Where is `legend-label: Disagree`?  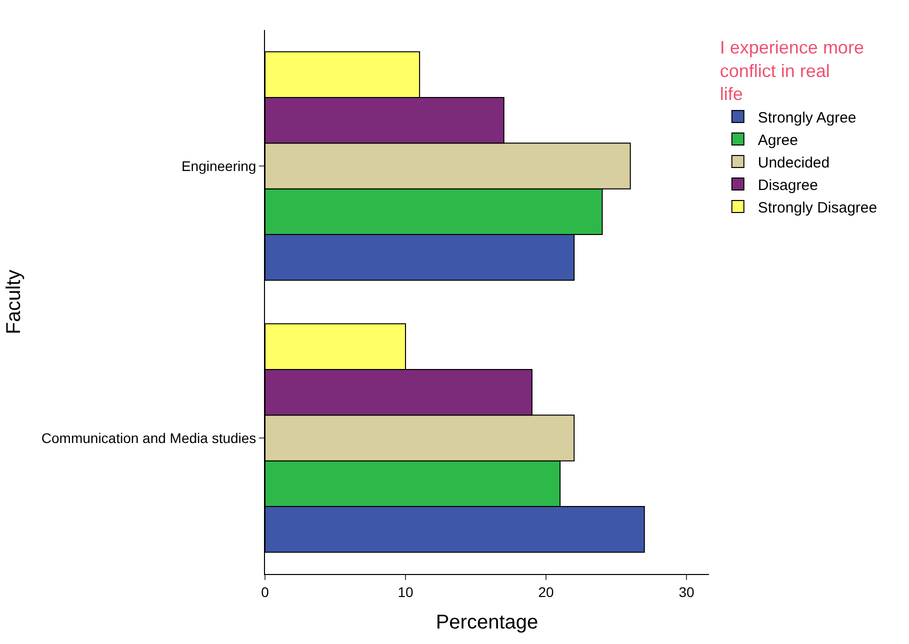
legend-label: Disagree is located at coordinates (788, 185).